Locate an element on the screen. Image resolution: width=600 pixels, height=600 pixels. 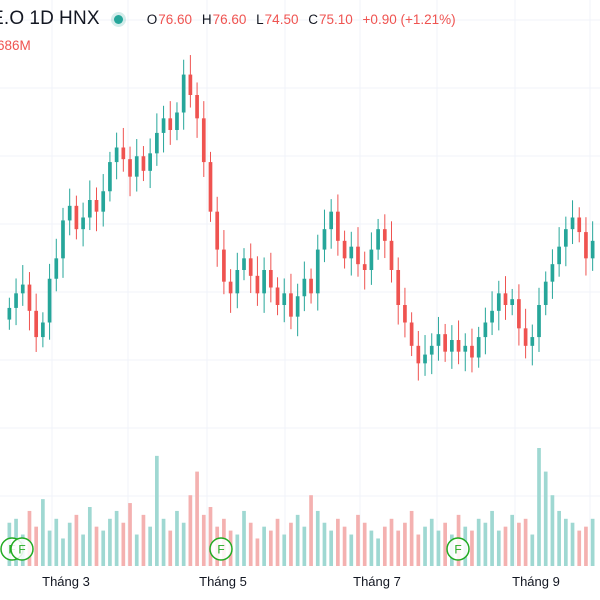
x-tick-label: Tháng 5 is located at coordinates (223, 581).